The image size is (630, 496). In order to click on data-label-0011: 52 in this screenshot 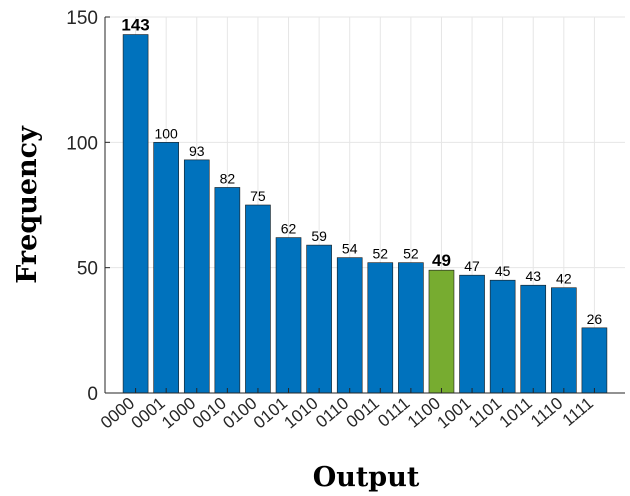, I will do `click(381, 254)`.